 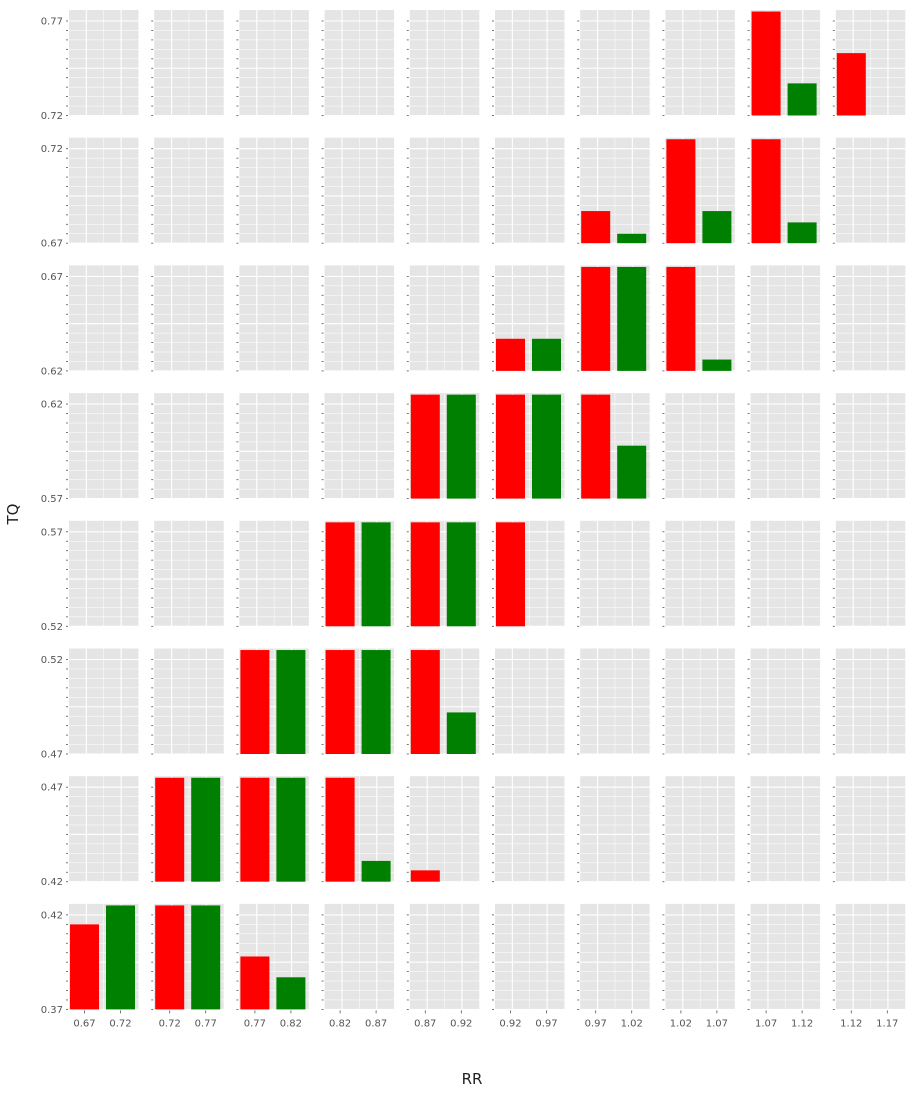 I want to click on y-tick-label: 0.57, so click(x=52, y=499).